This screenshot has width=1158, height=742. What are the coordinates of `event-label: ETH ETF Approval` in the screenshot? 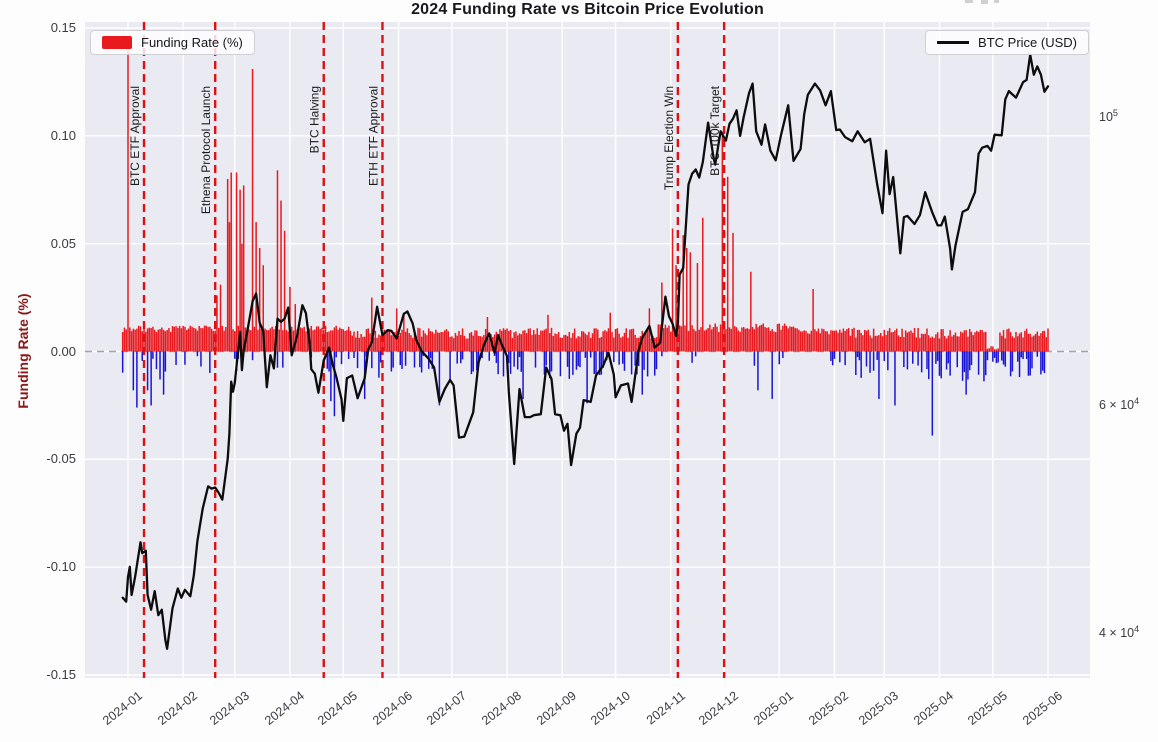 It's located at (373, 136).